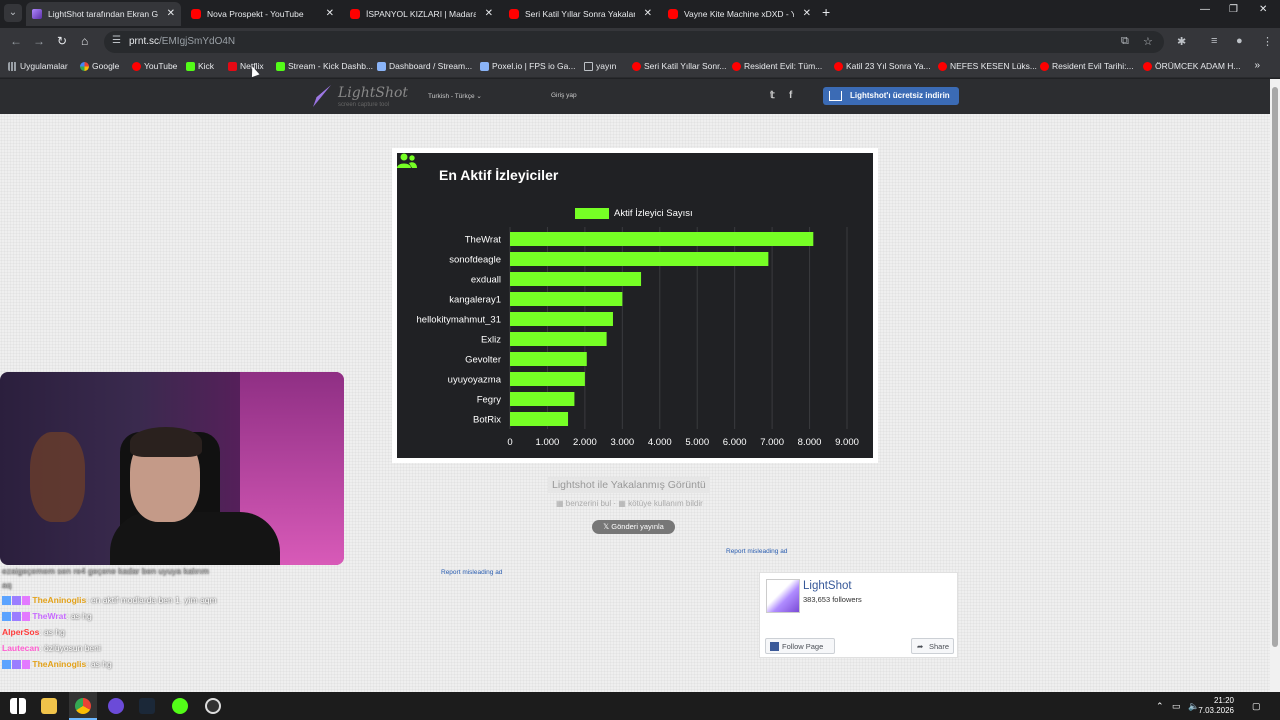 The image size is (1280, 720). I want to click on report-abuse-link: kötüye kullanım bildir, so click(665, 503).